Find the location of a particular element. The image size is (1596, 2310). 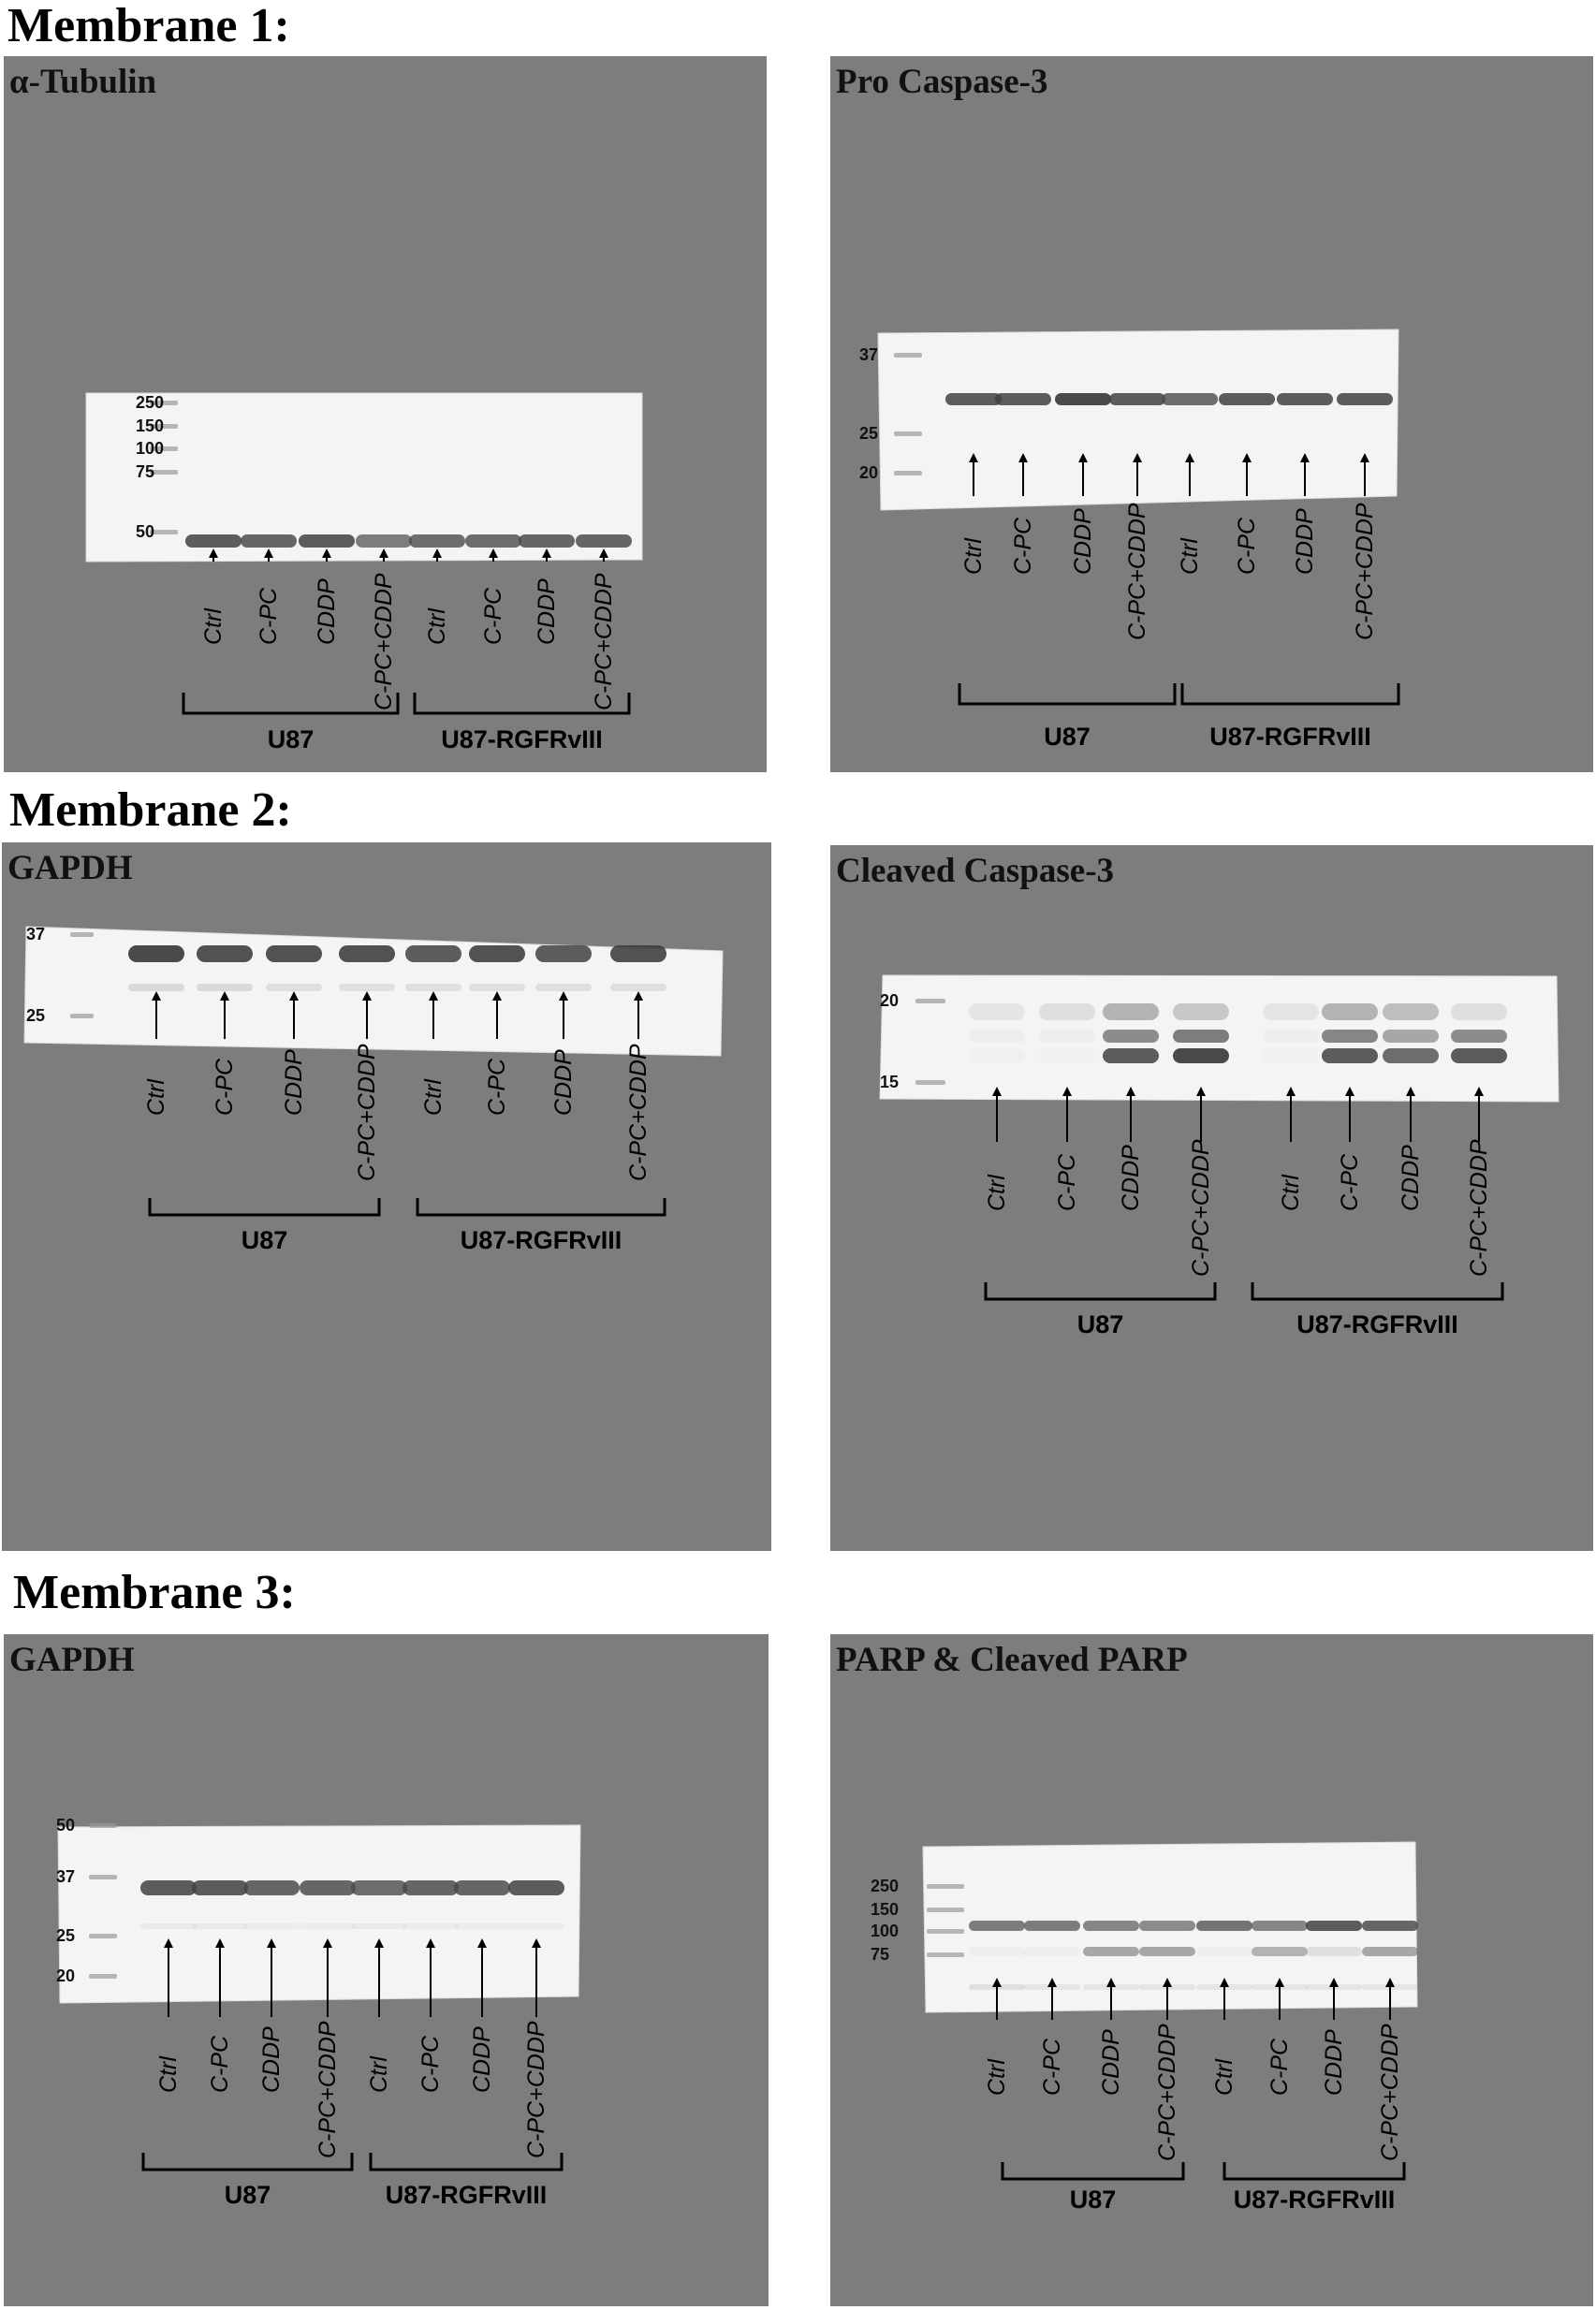

membrane-3-title: Membrane 3: is located at coordinates (154, 1593).